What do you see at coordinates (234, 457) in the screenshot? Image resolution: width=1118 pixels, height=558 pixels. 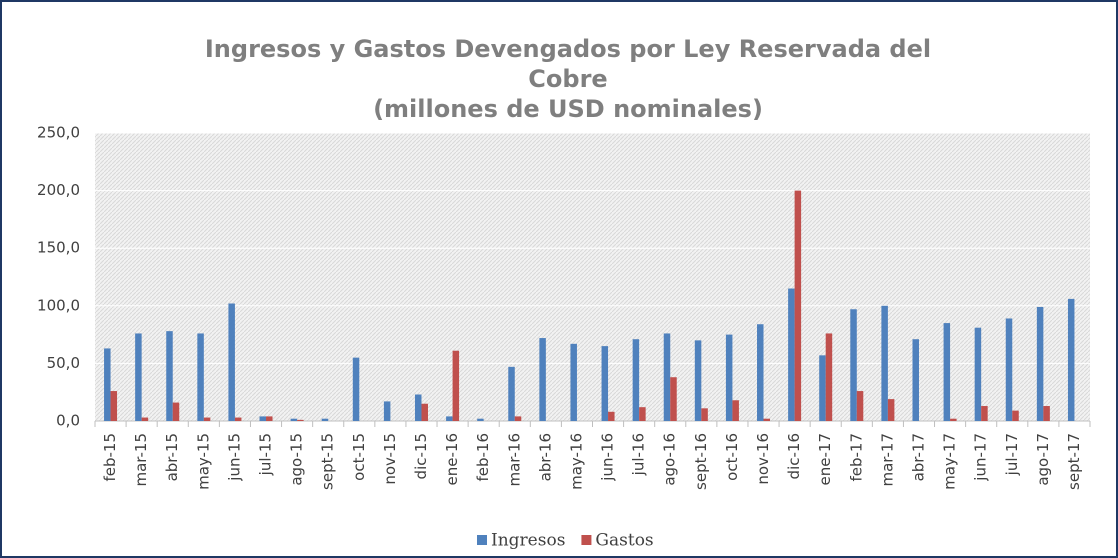 I see `x-tick-label: jun-15` at bounding box center [234, 457].